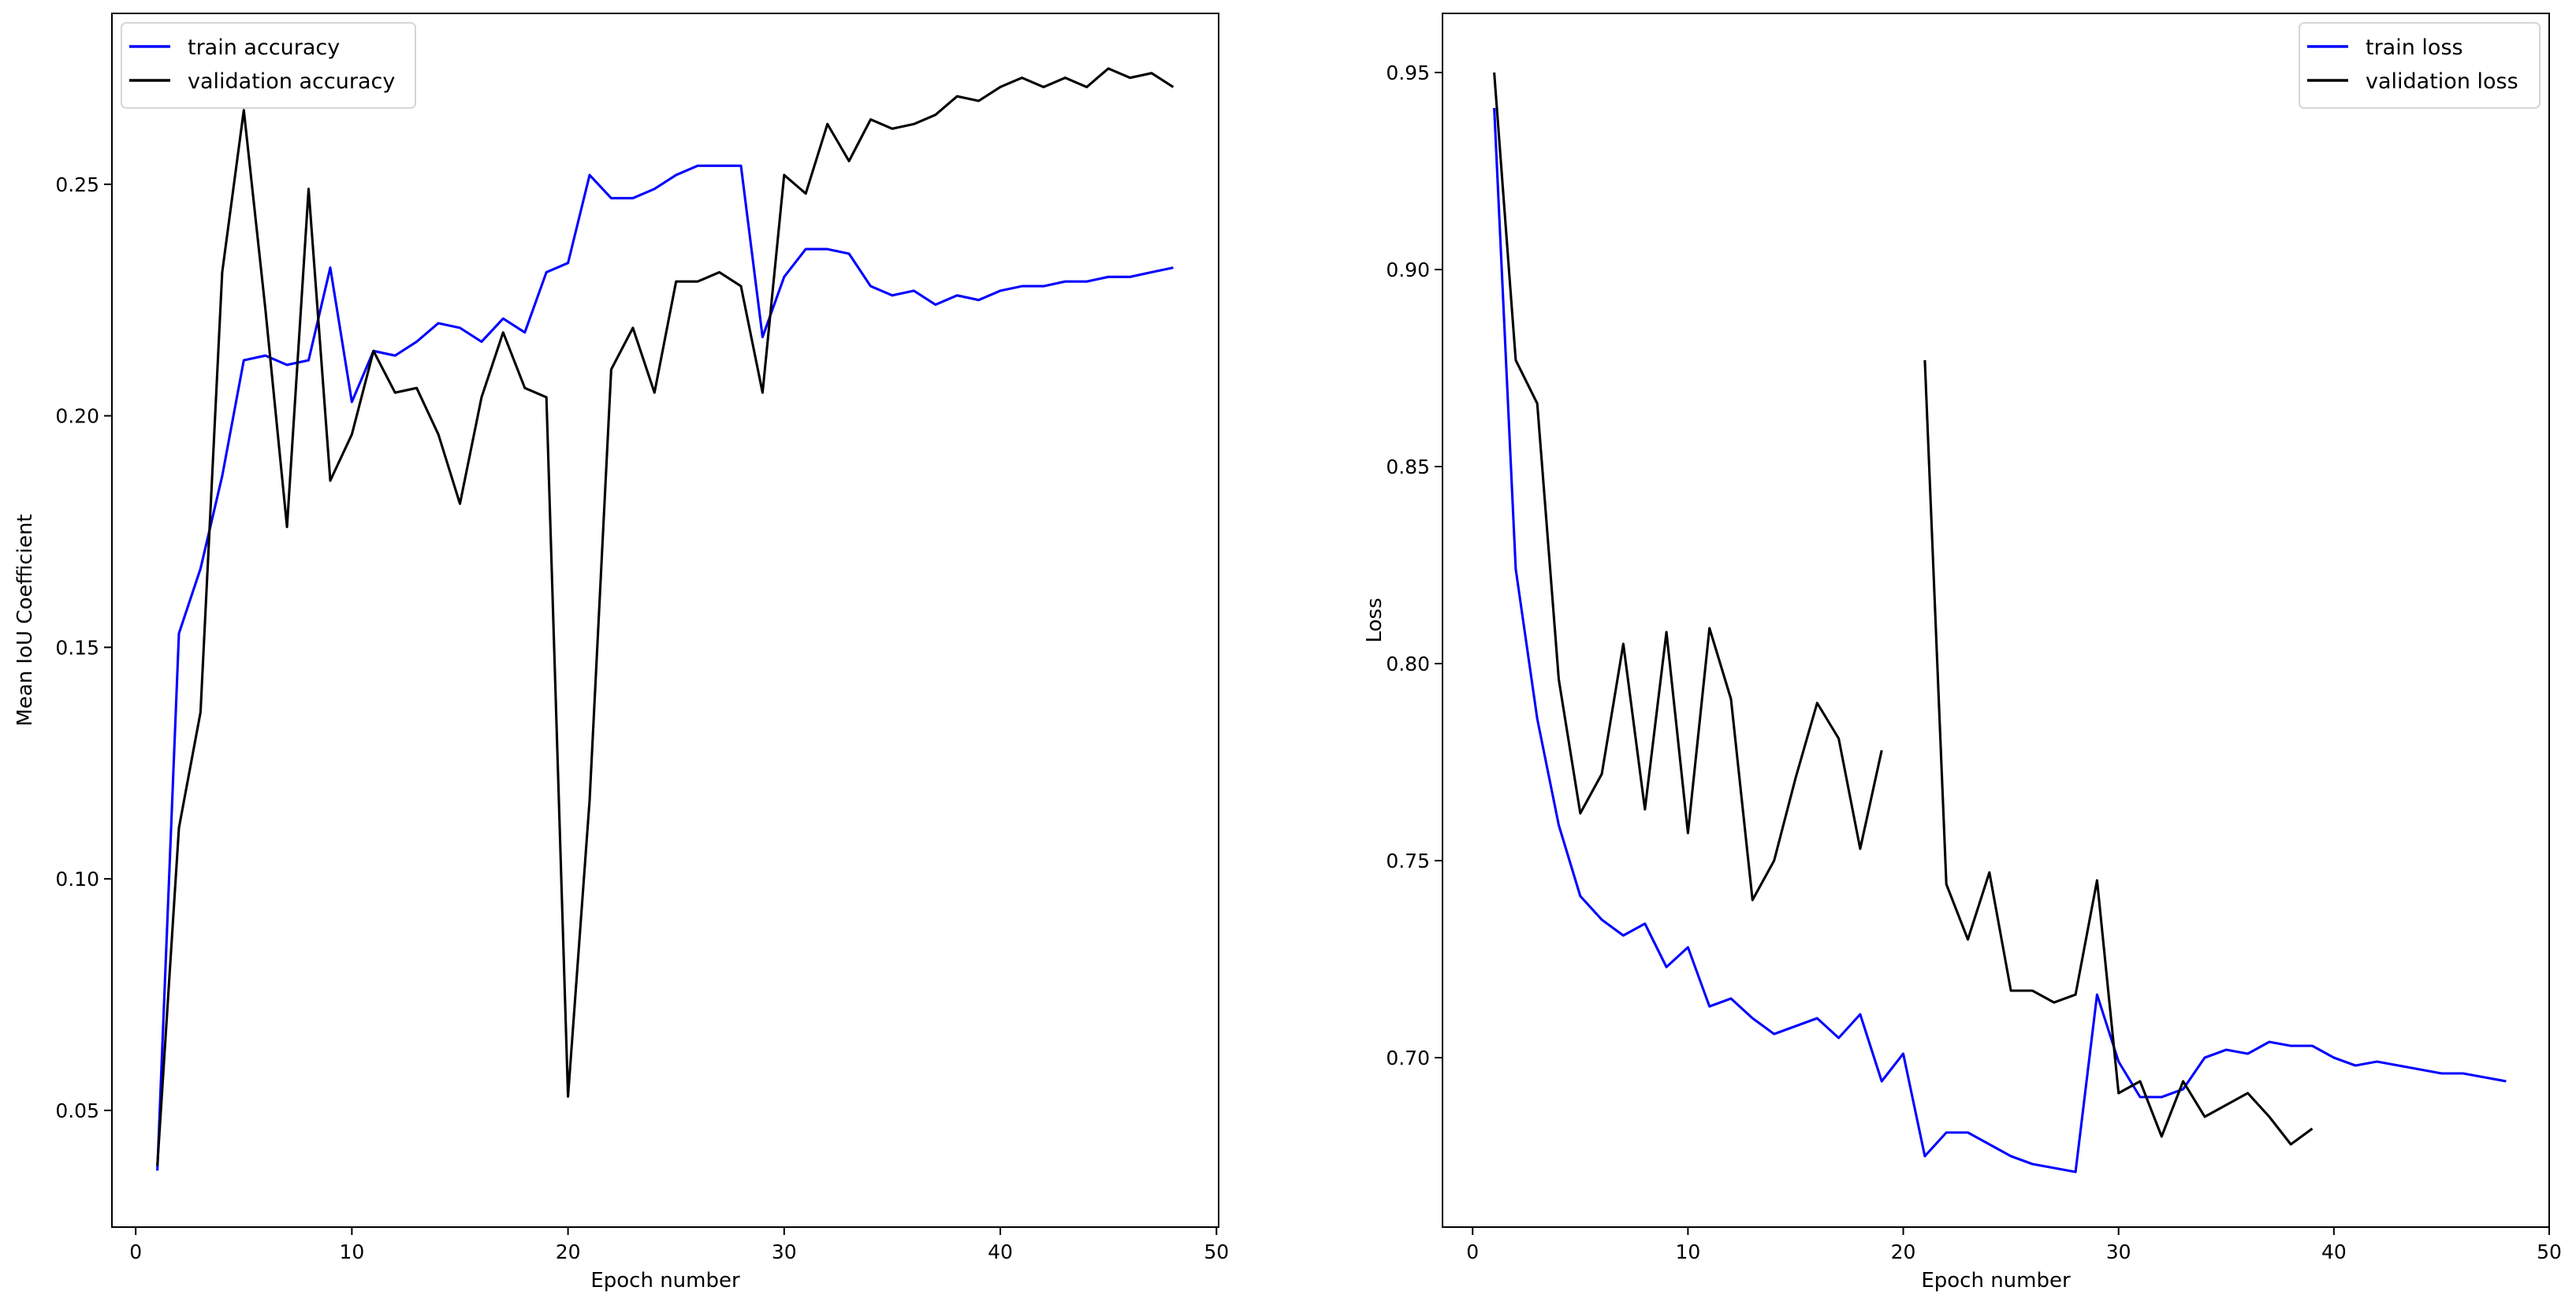  Describe the element at coordinates (264, 47) in the screenshot. I see `legend-label: train accuracy` at that location.